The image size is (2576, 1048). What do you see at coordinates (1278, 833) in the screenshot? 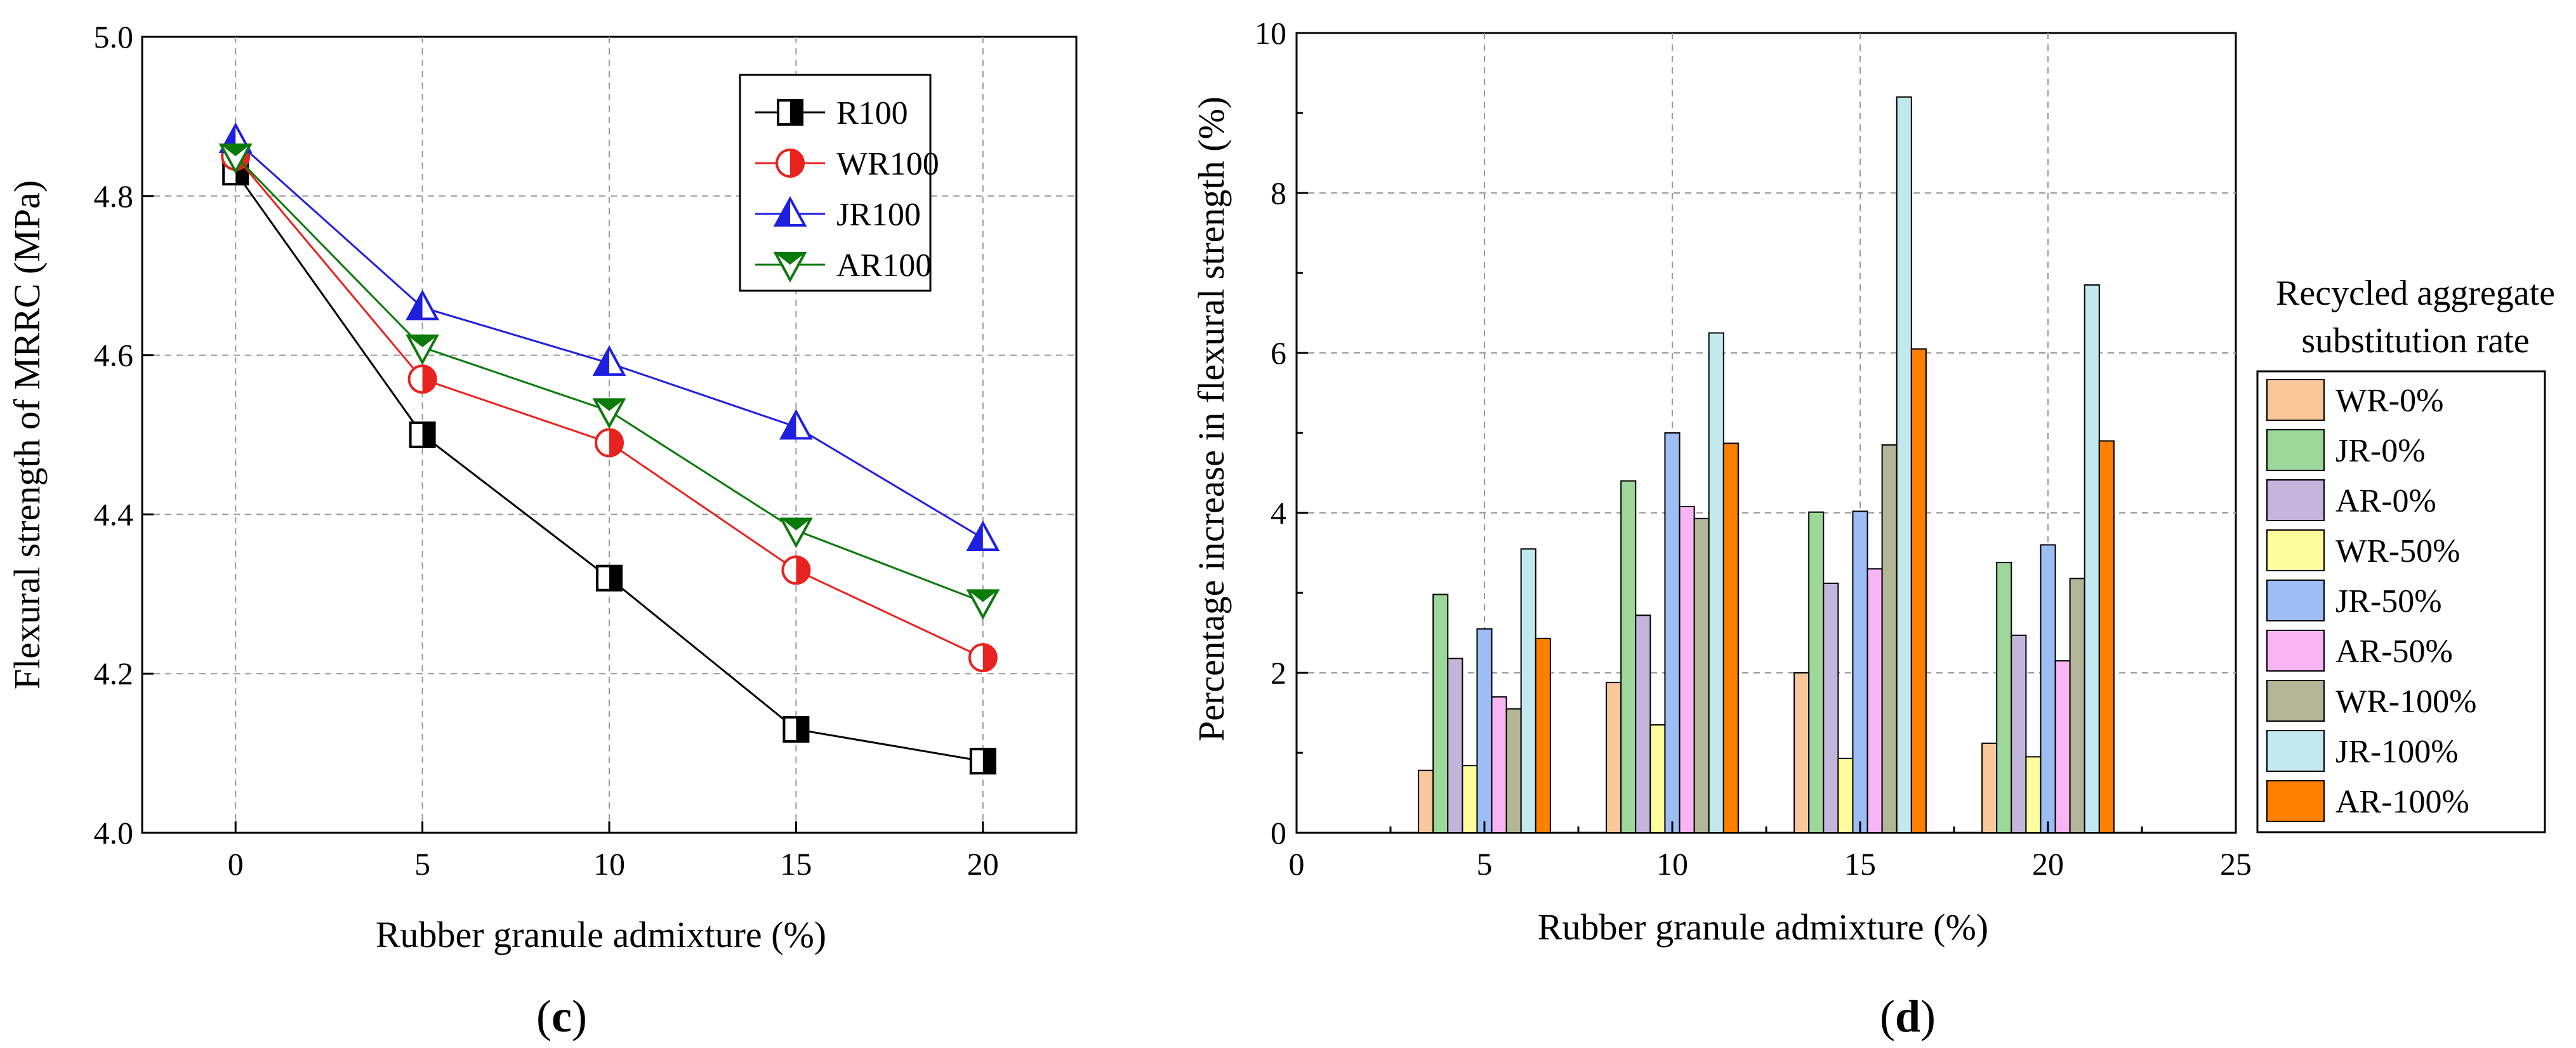
I see `y-tick-label: 0` at bounding box center [1278, 833].